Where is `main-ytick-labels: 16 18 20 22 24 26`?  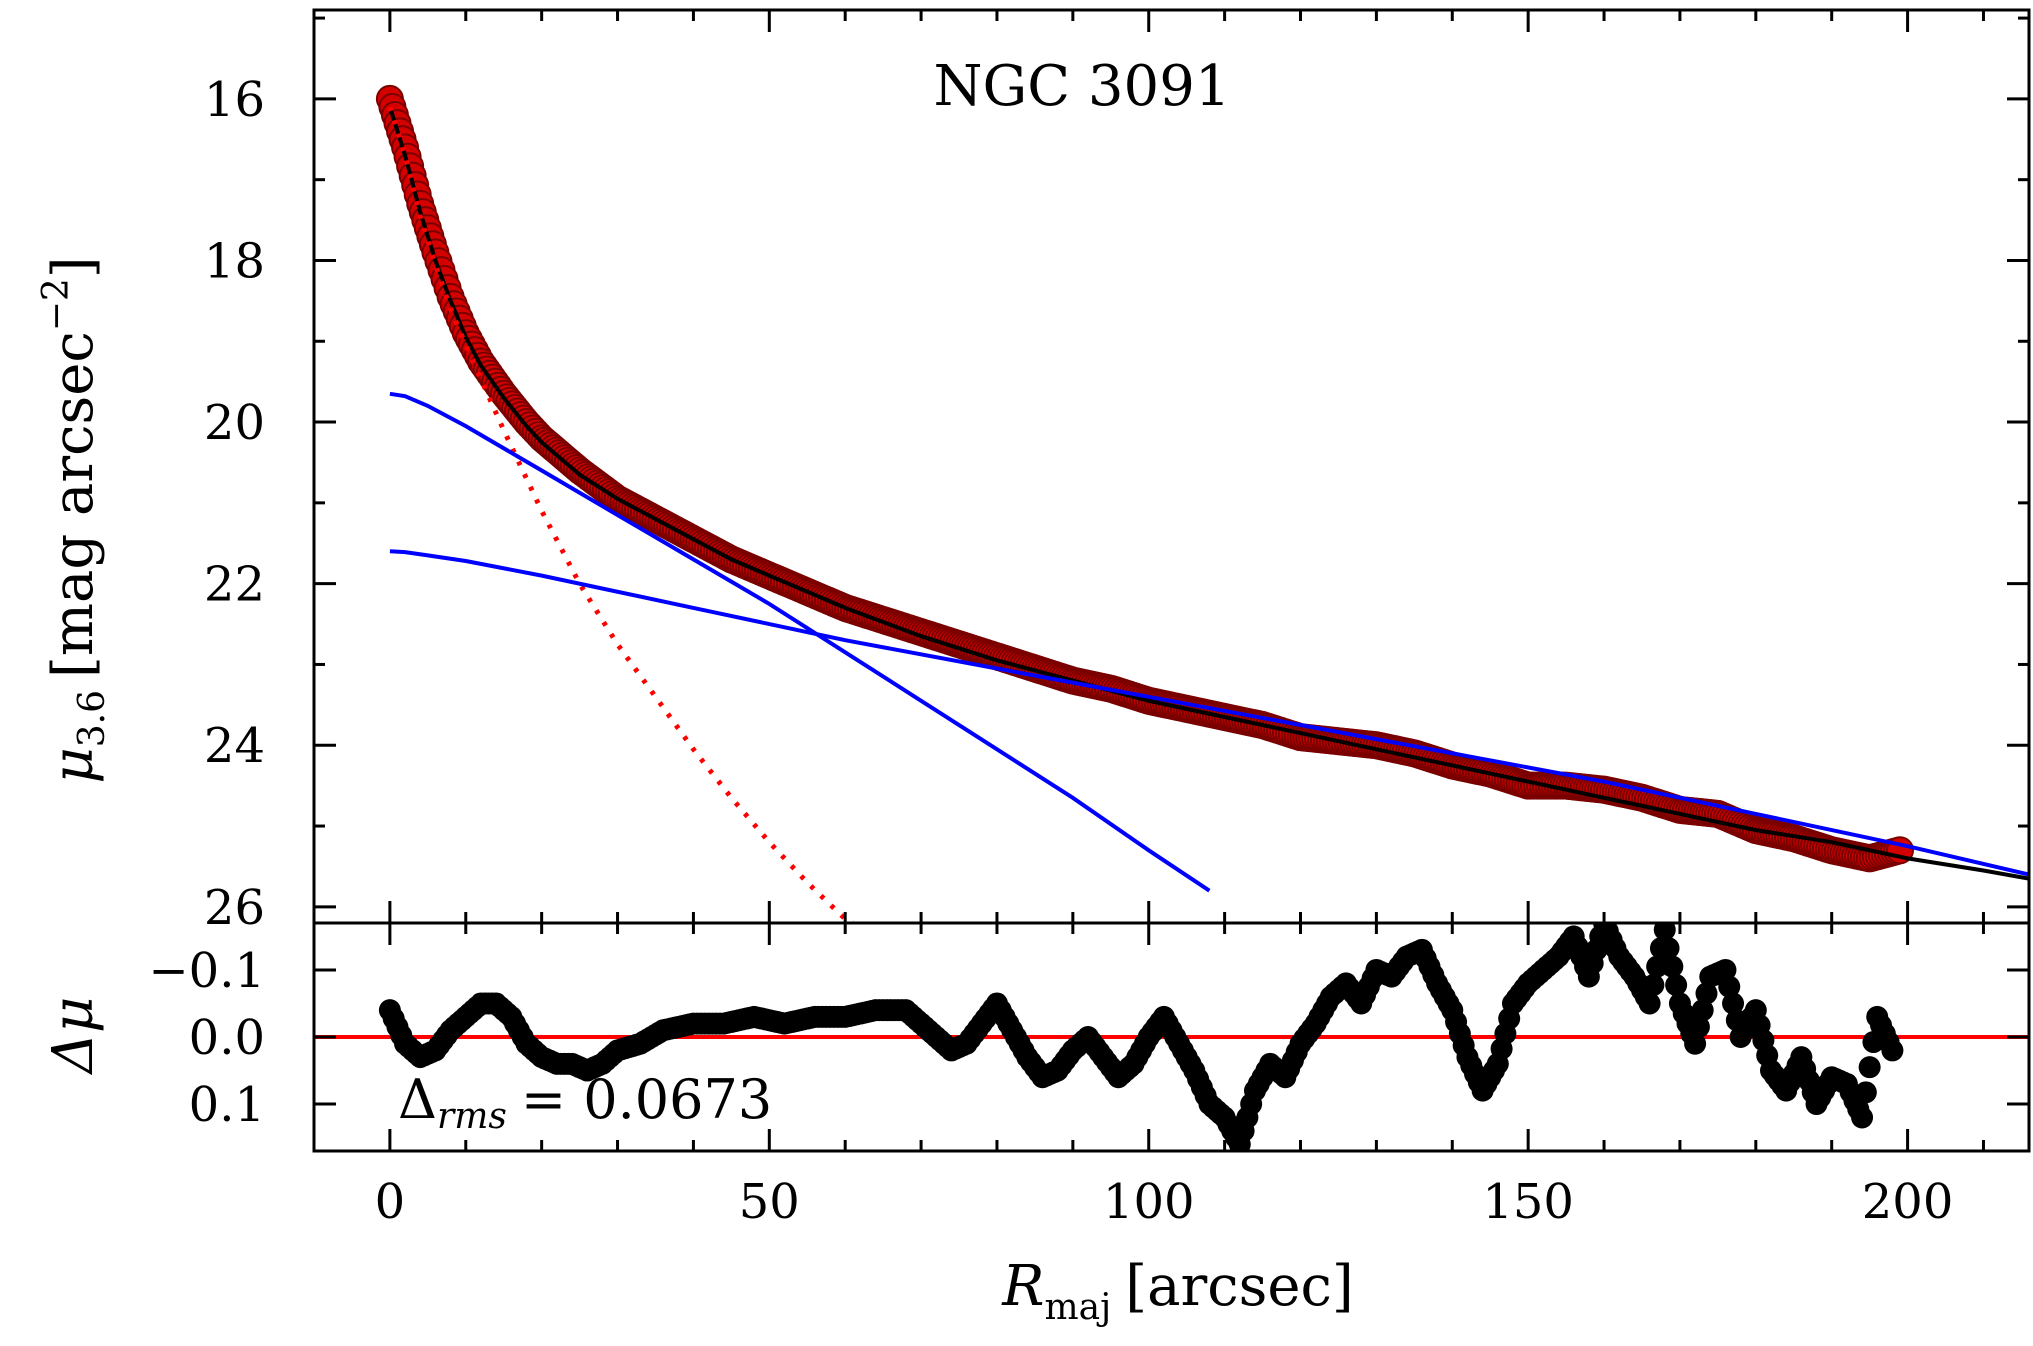
main-ytick-labels: 16 18 20 22 24 26 is located at coordinates (234, 504).